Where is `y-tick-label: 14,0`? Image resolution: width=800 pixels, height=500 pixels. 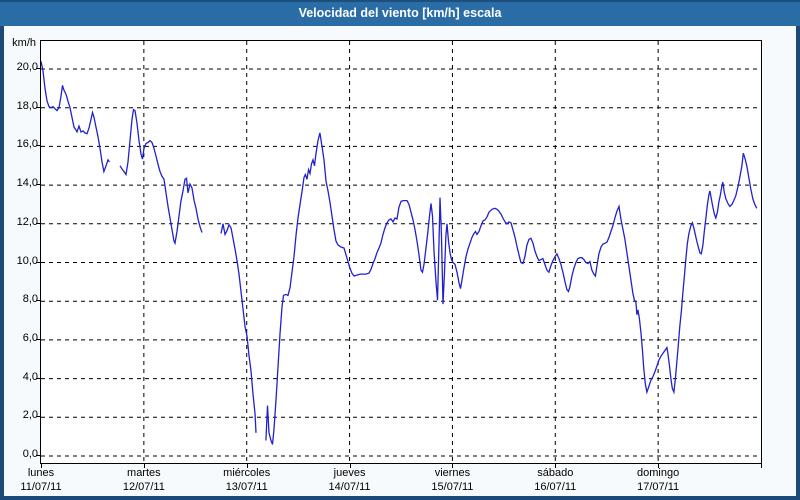
y-tick-label: 14,0 is located at coordinates (27, 183).